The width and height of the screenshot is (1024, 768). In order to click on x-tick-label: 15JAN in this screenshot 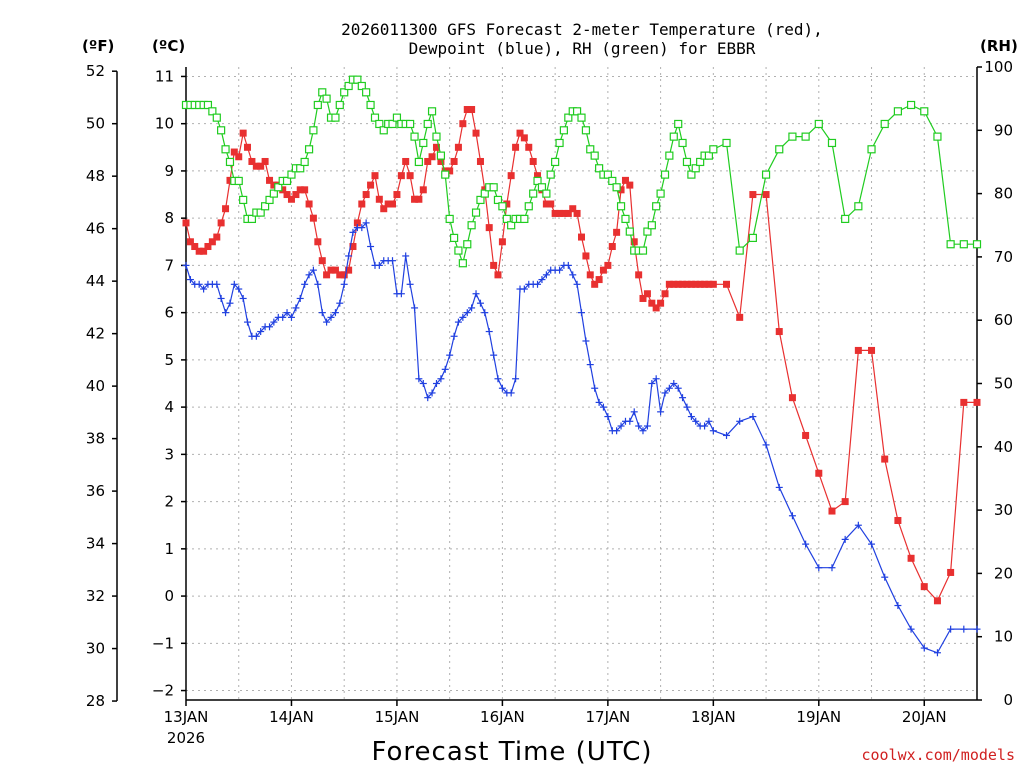, I will do `click(397, 717)`.